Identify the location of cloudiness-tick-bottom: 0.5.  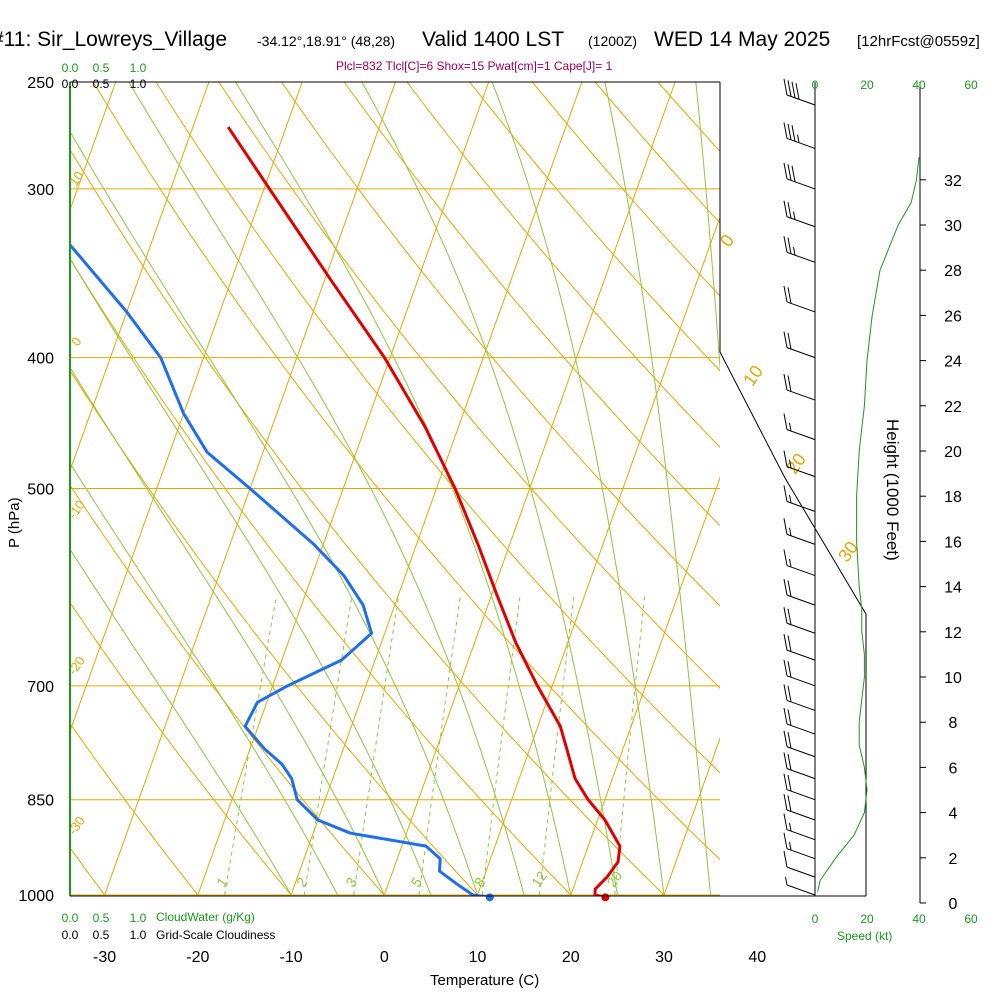
(101, 935).